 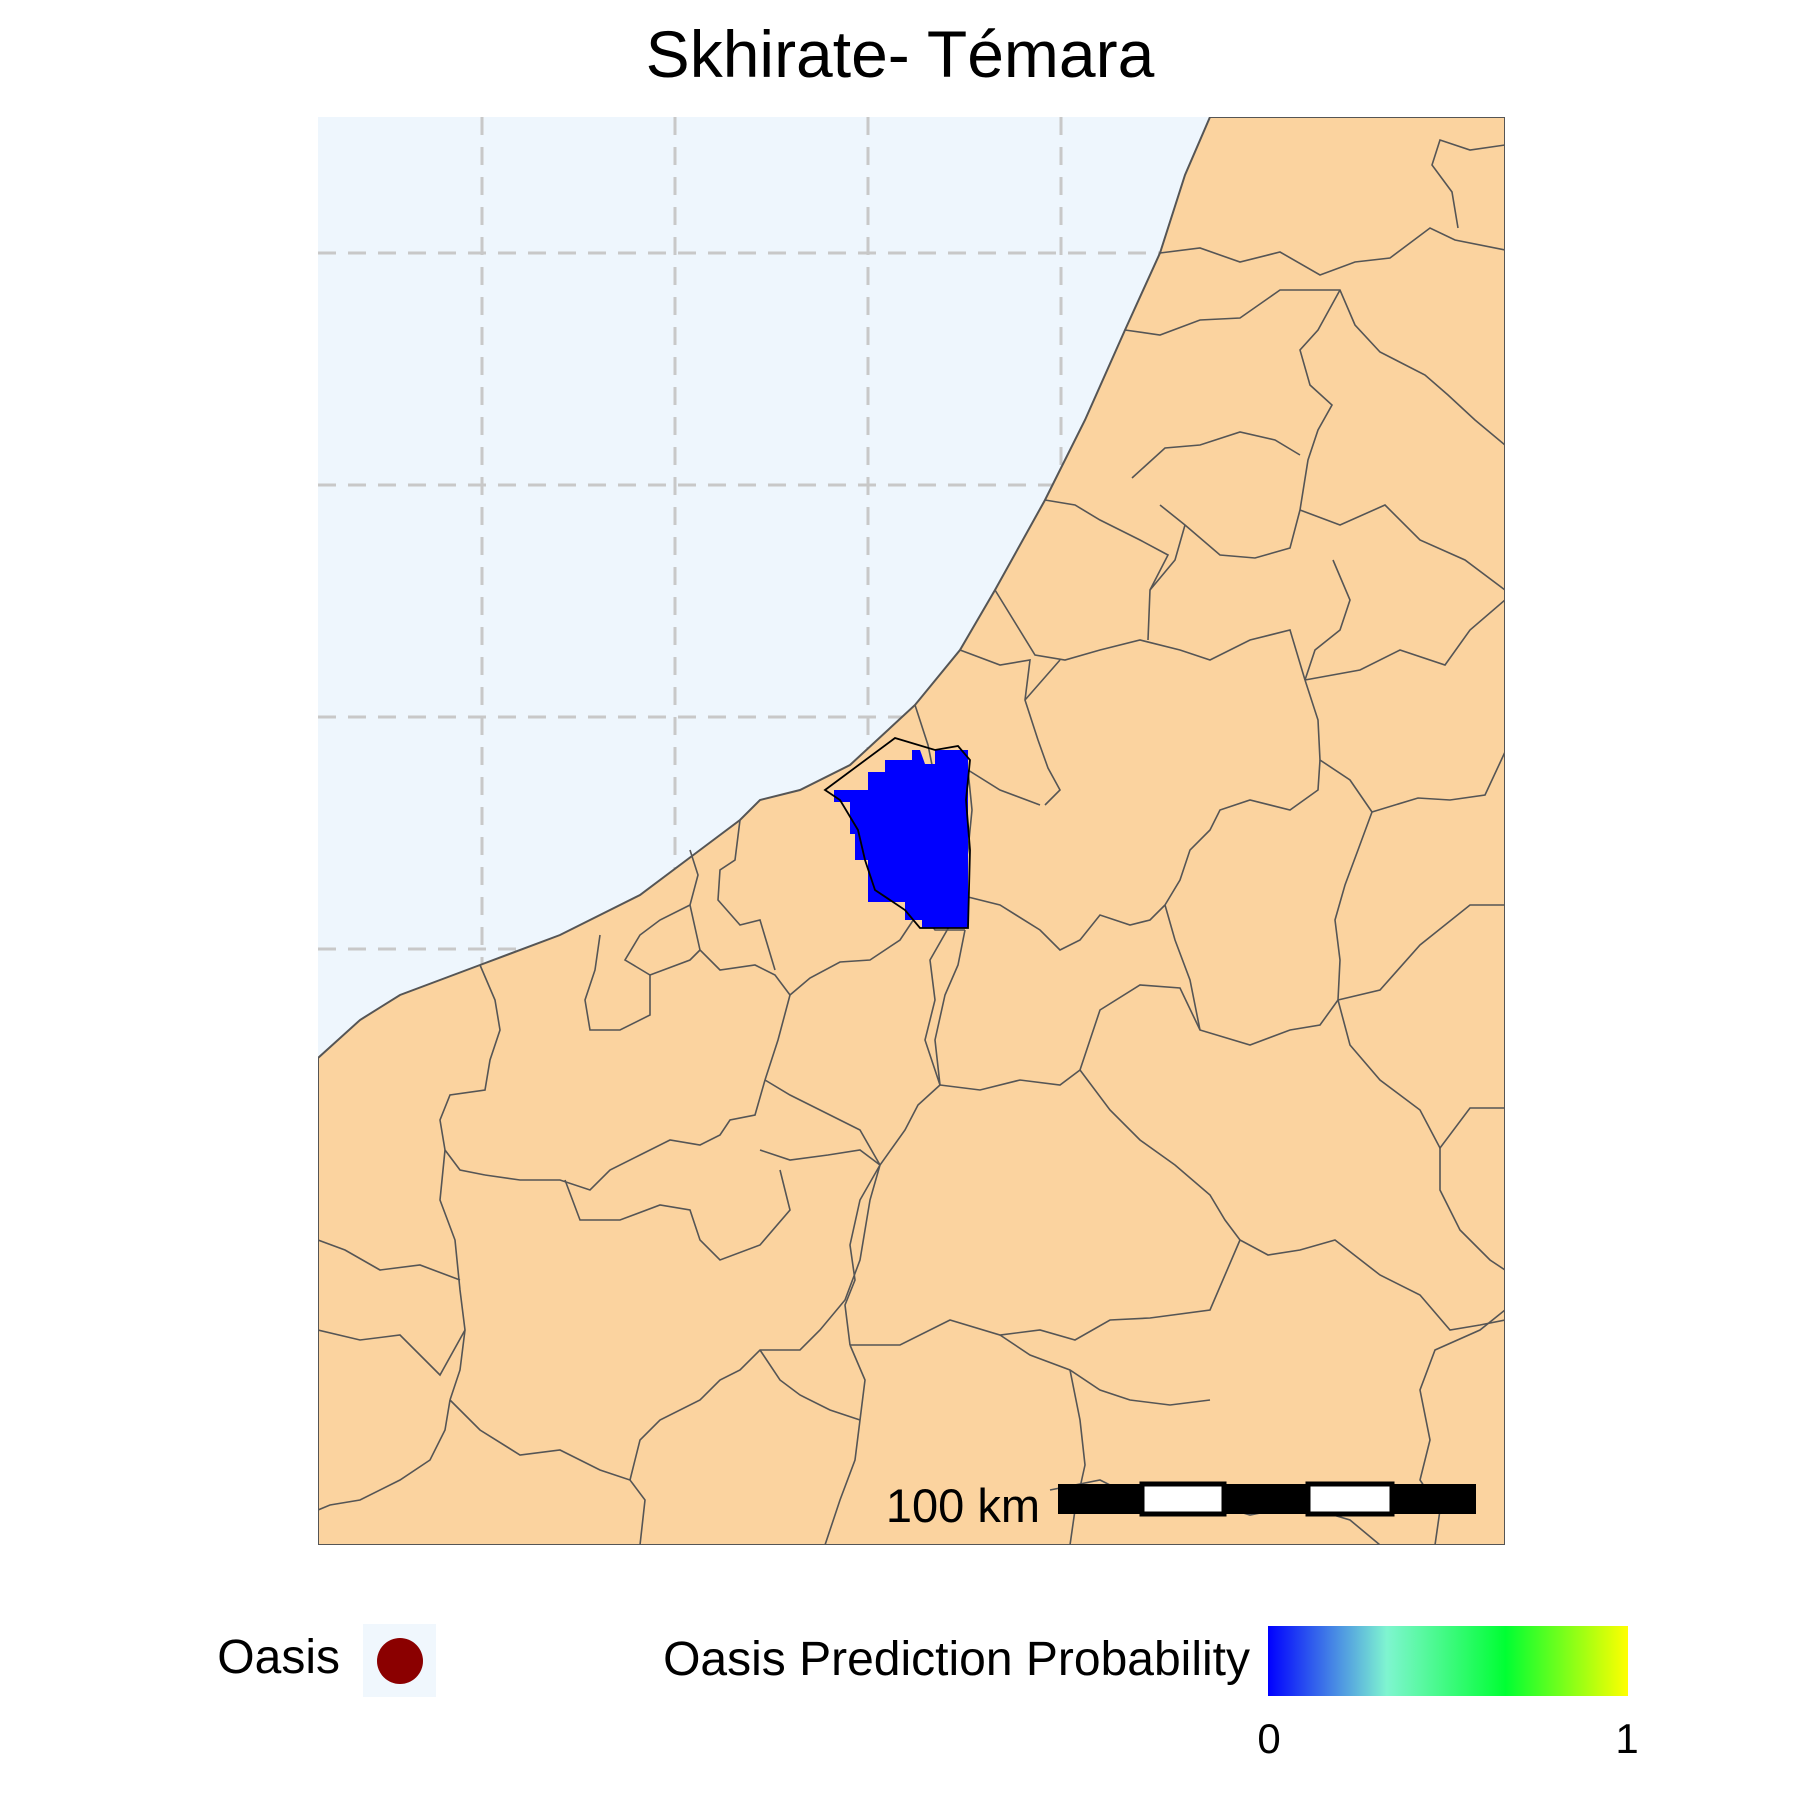 I want to click on scale-bar, so click(x=1267, y=1499).